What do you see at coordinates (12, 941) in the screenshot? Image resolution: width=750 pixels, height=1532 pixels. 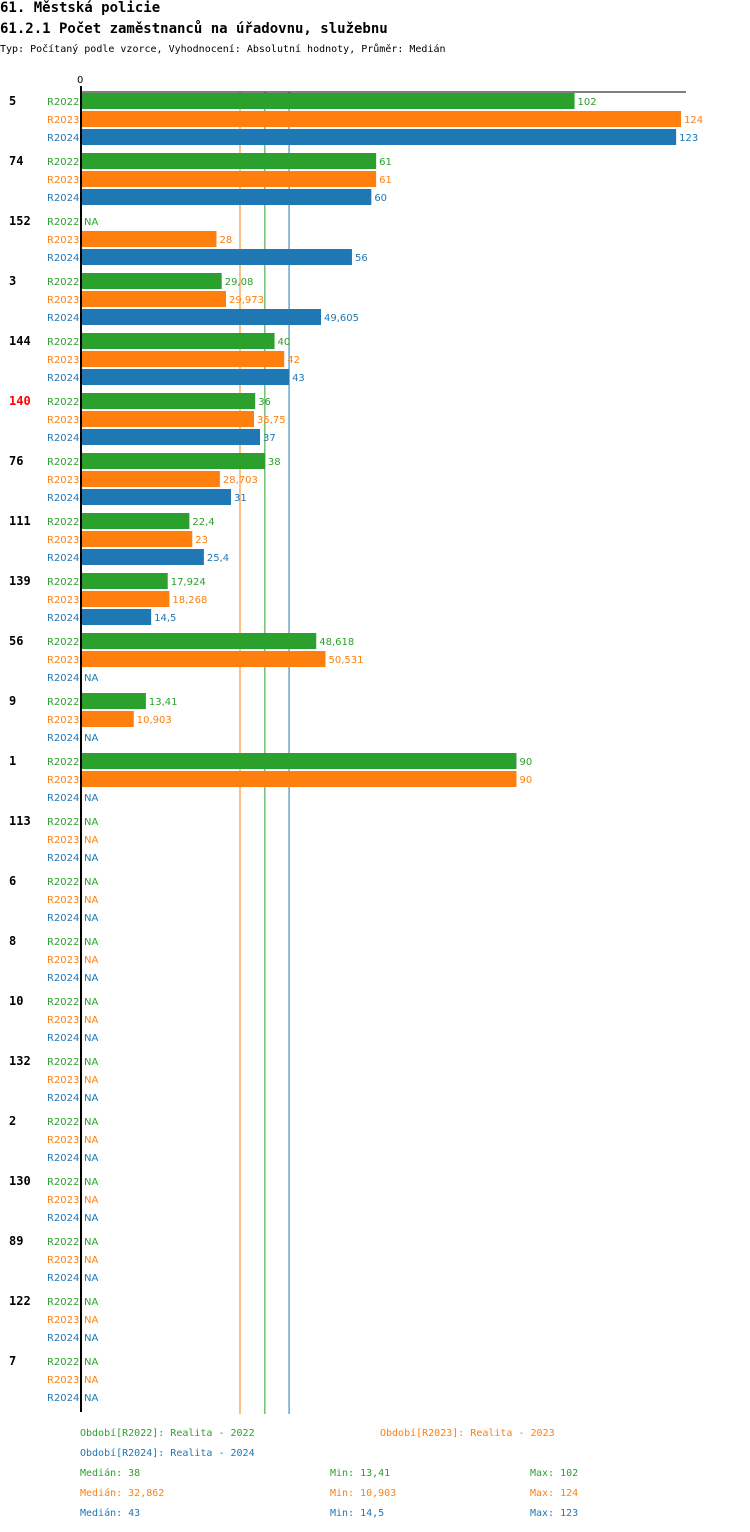 I see `group-label: 8` at bounding box center [12, 941].